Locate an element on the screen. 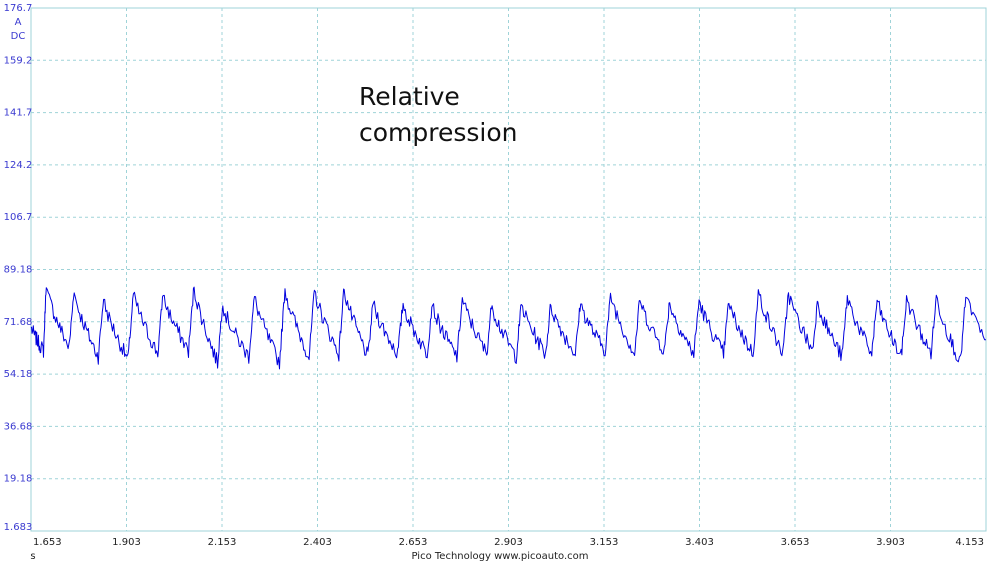 This screenshot has width=1000, height=562. y-tick-label: 71.68 is located at coordinates (18, 322).